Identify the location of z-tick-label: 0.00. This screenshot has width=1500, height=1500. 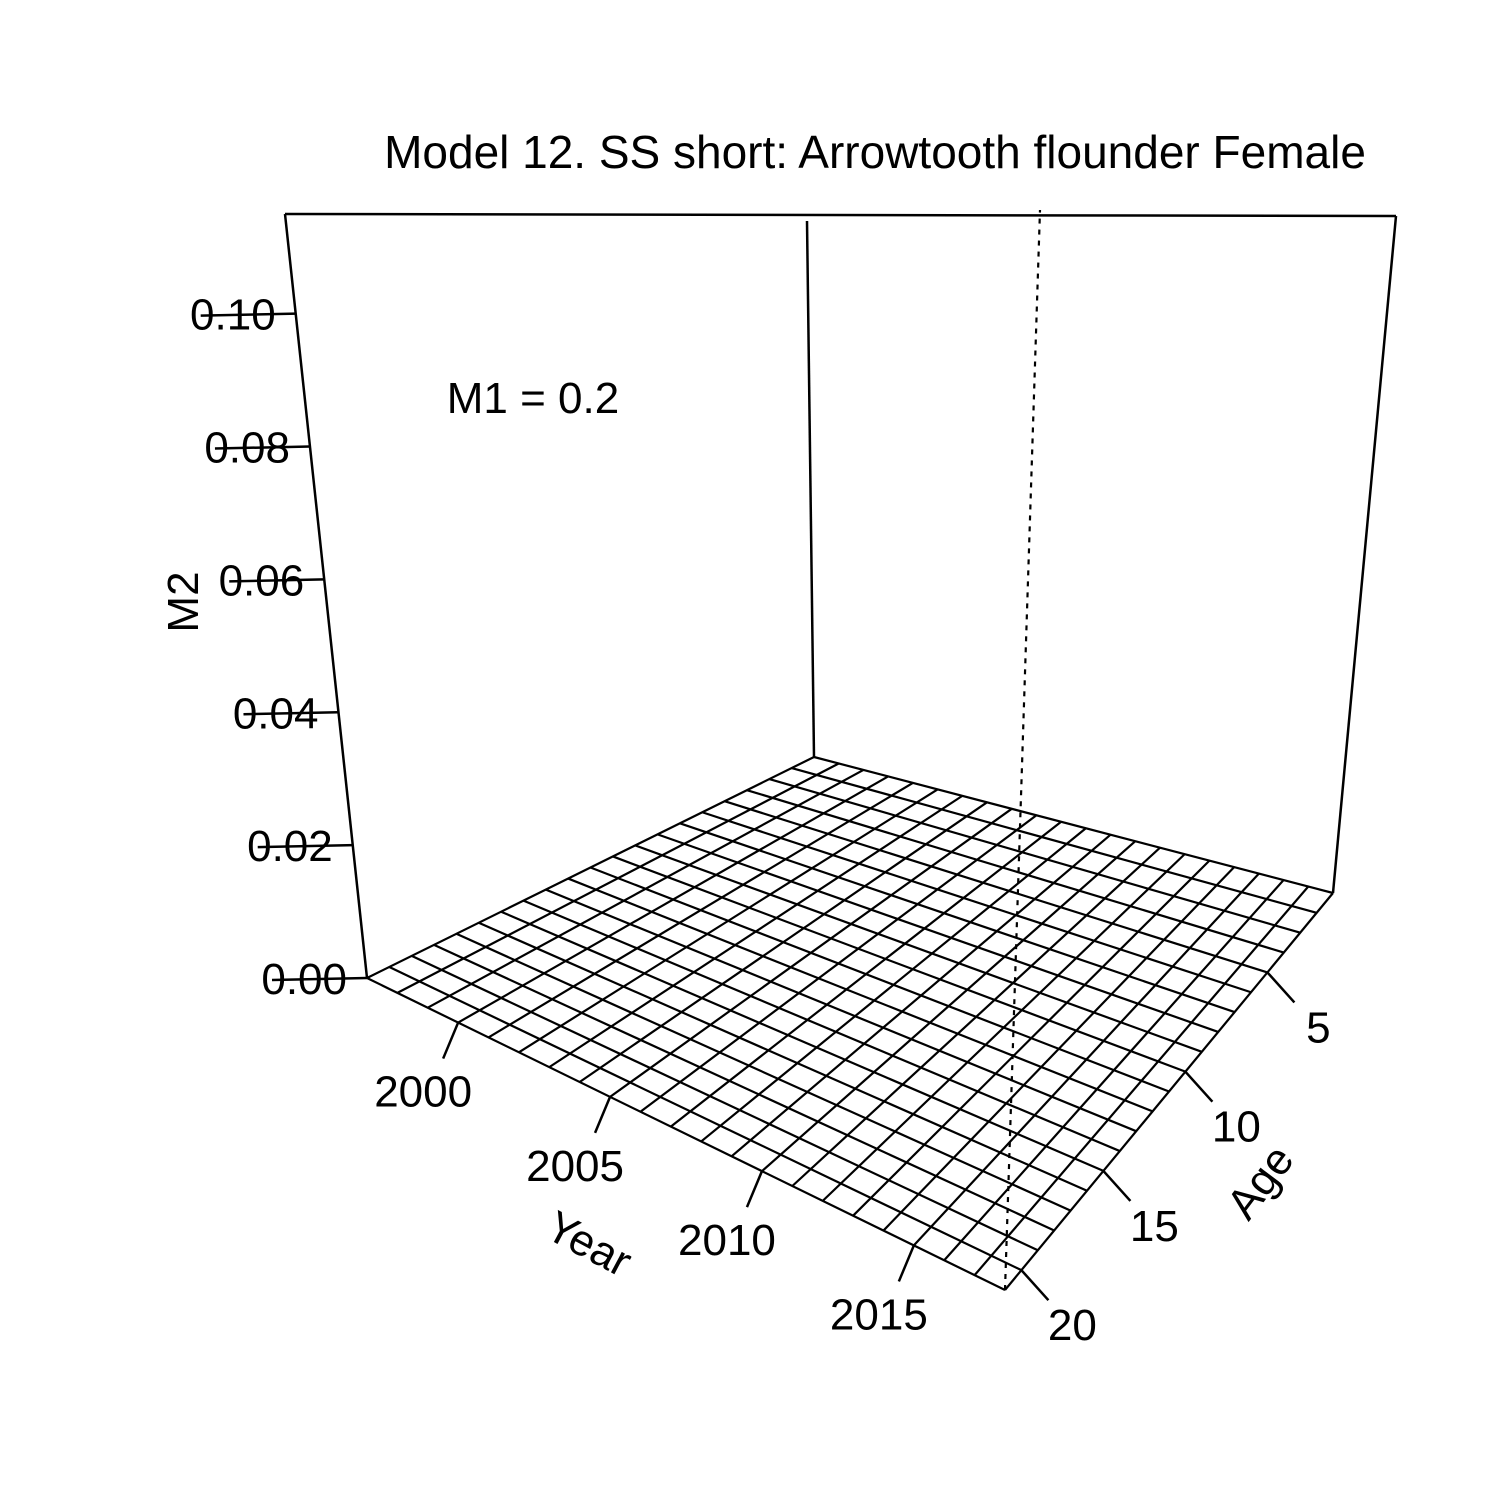
(304, 979).